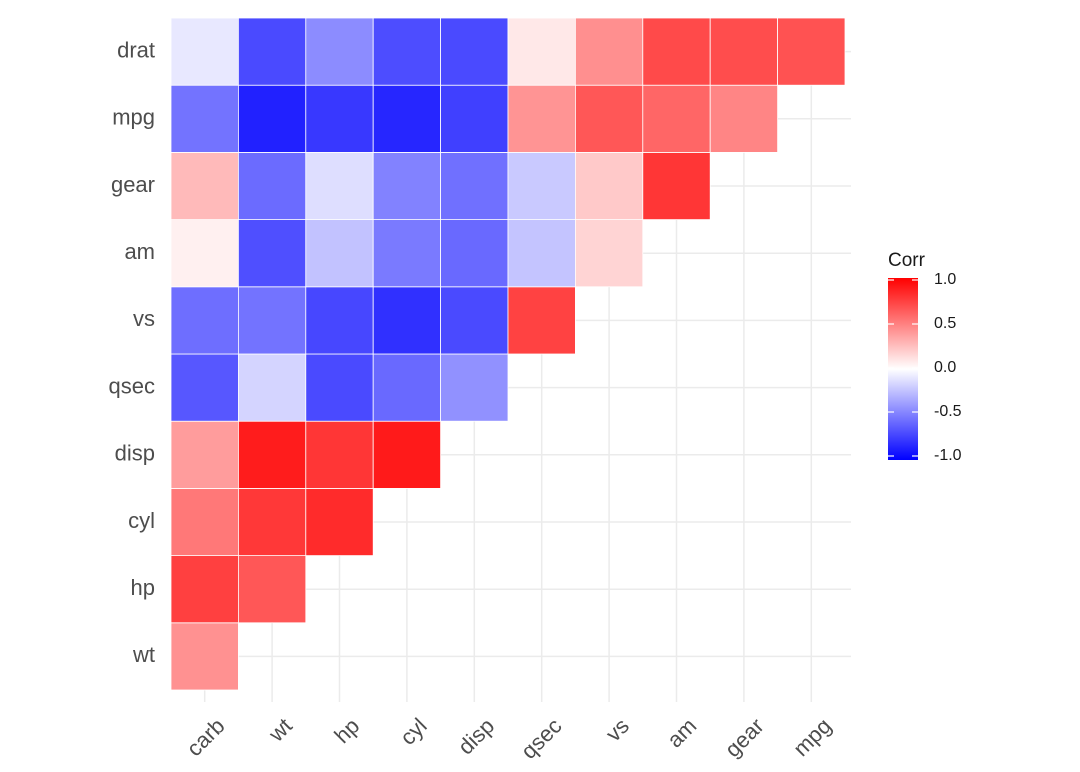  What do you see at coordinates (135, 453) in the screenshot?
I see `y-tick-label-disp: disp` at bounding box center [135, 453].